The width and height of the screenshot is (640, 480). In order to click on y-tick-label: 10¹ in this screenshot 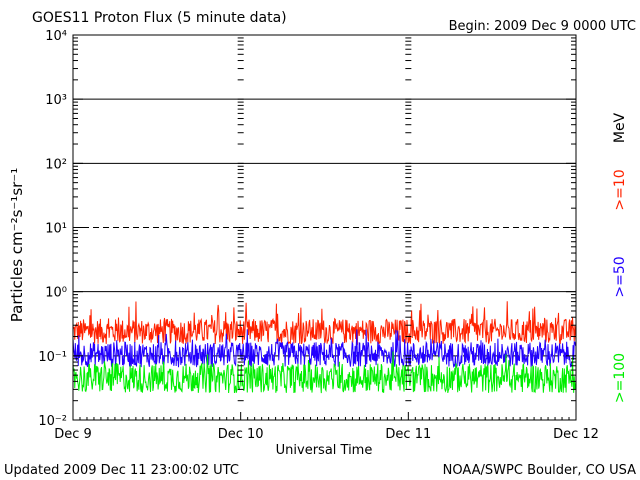, I will do `click(56, 229)`.